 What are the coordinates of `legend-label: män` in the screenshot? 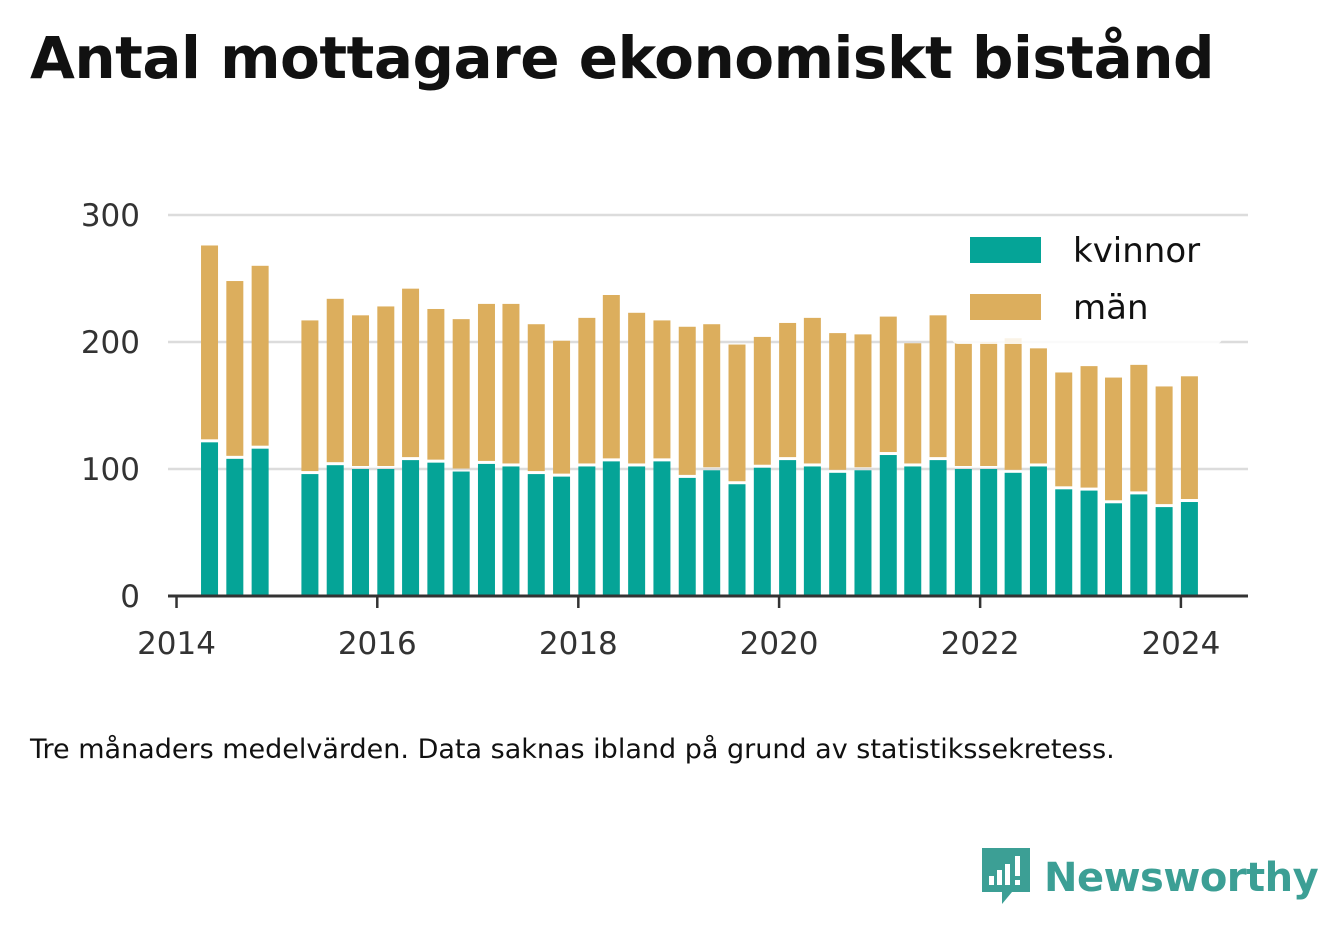 It's located at (1111, 308).